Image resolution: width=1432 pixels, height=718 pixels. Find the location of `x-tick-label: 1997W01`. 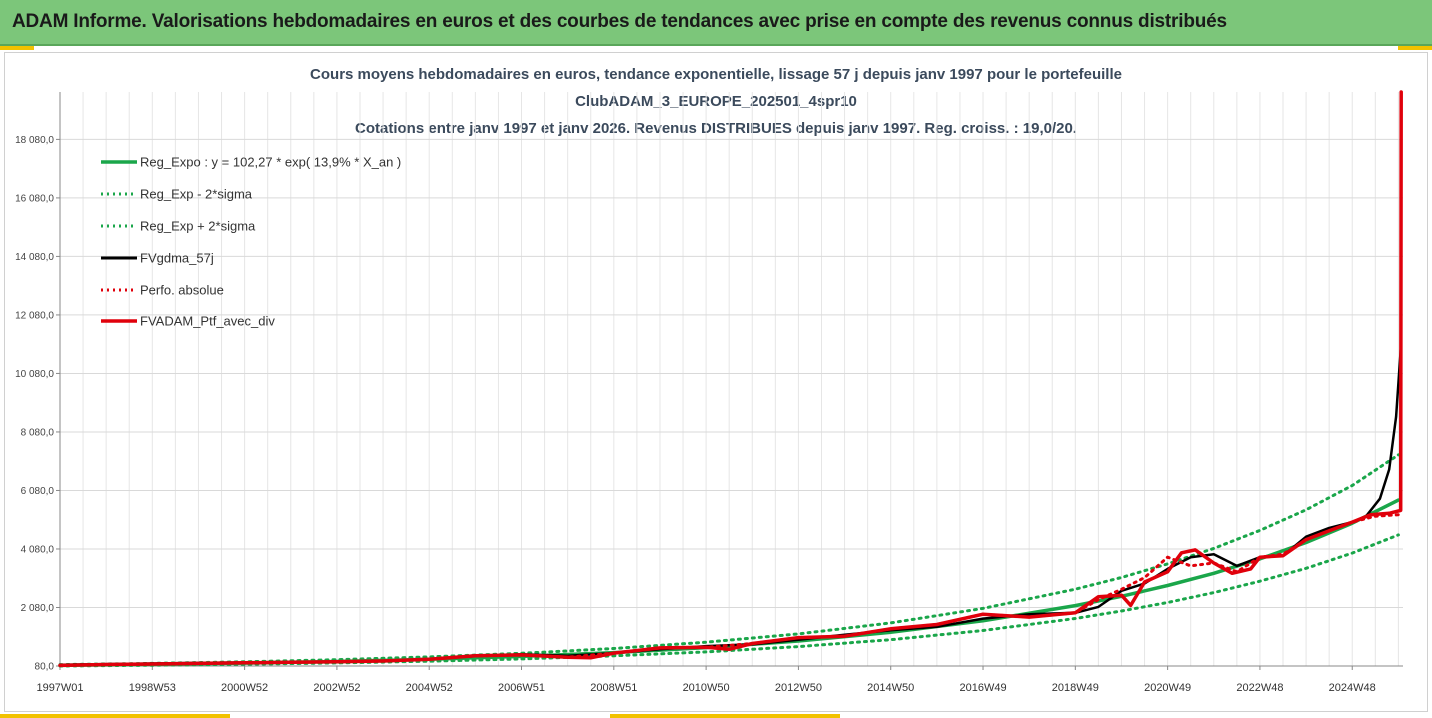

x-tick-label: 1997W01 is located at coordinates (59, 688).